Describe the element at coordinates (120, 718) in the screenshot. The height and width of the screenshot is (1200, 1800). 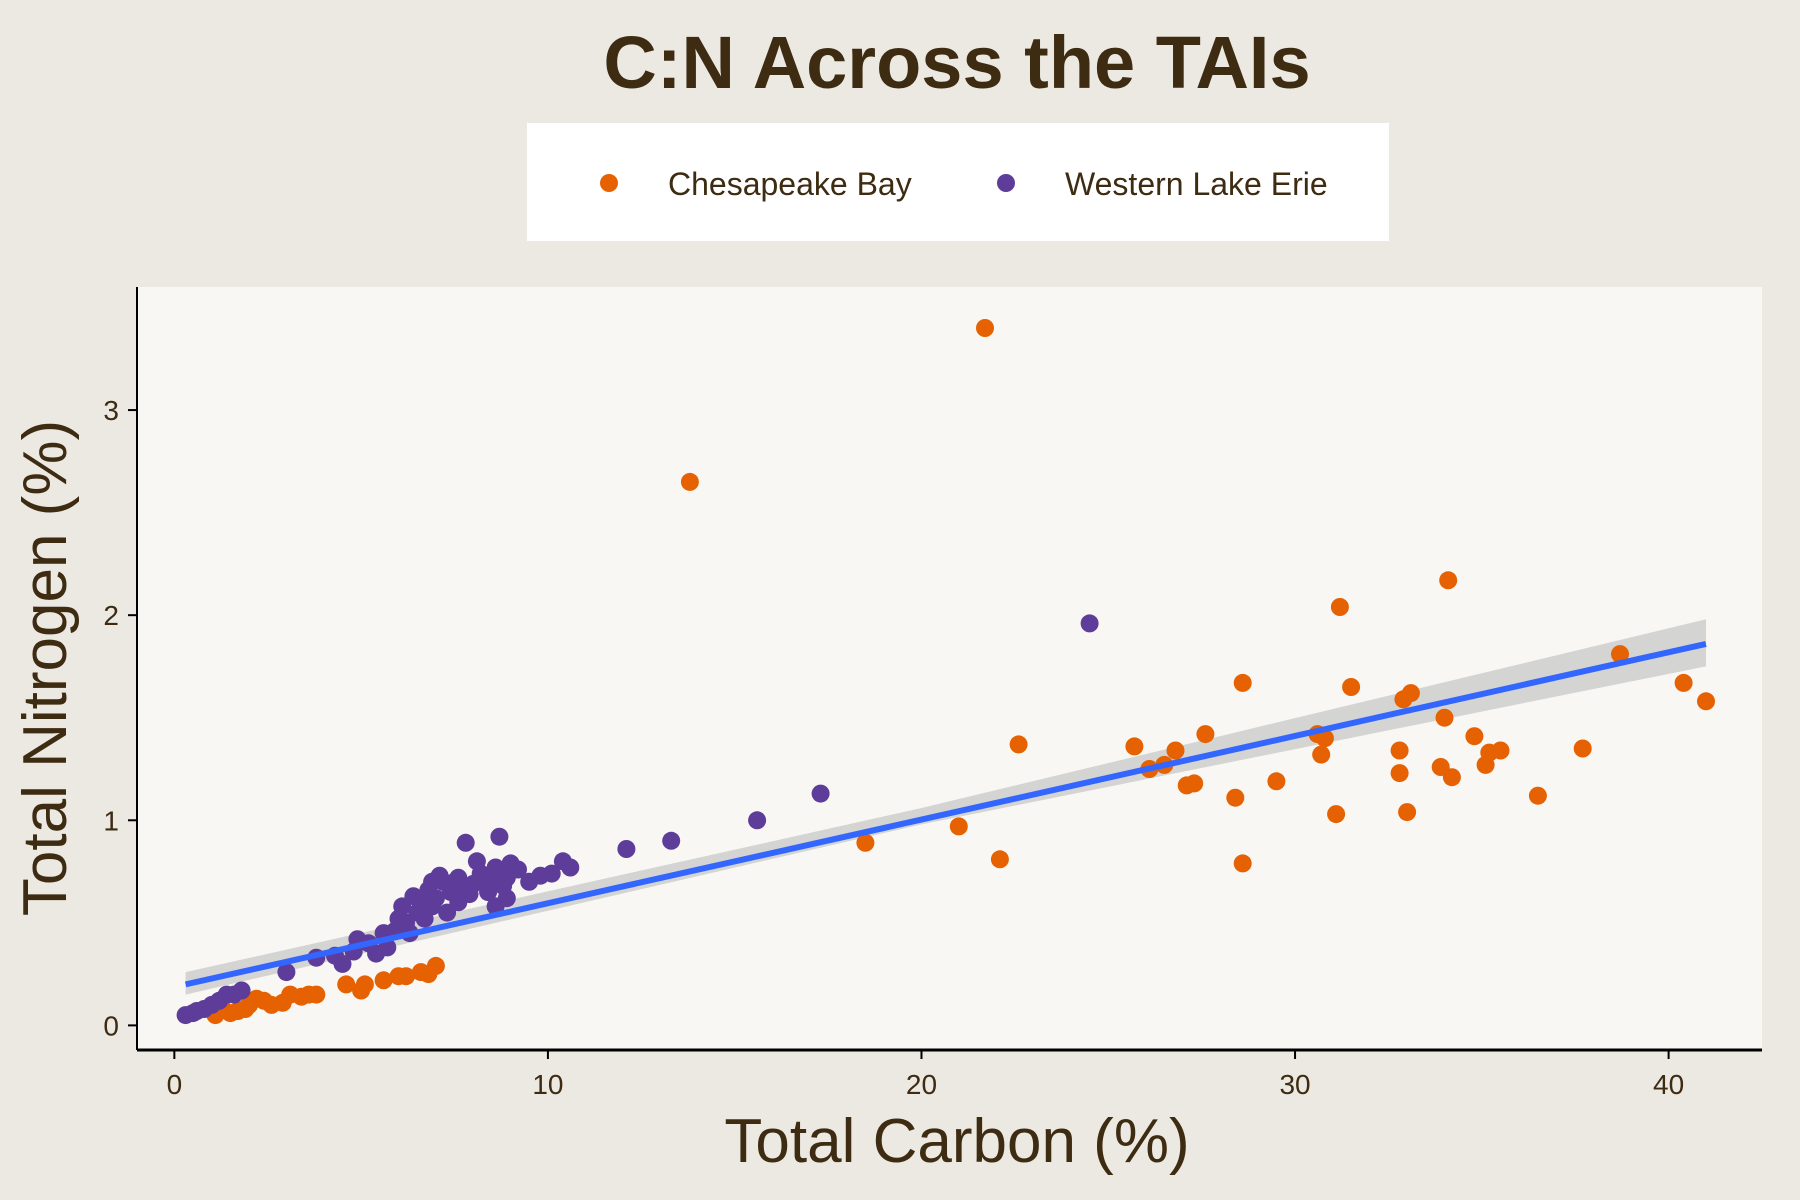
I see `y-axis-ticks: 0 1 2 3` at that location.